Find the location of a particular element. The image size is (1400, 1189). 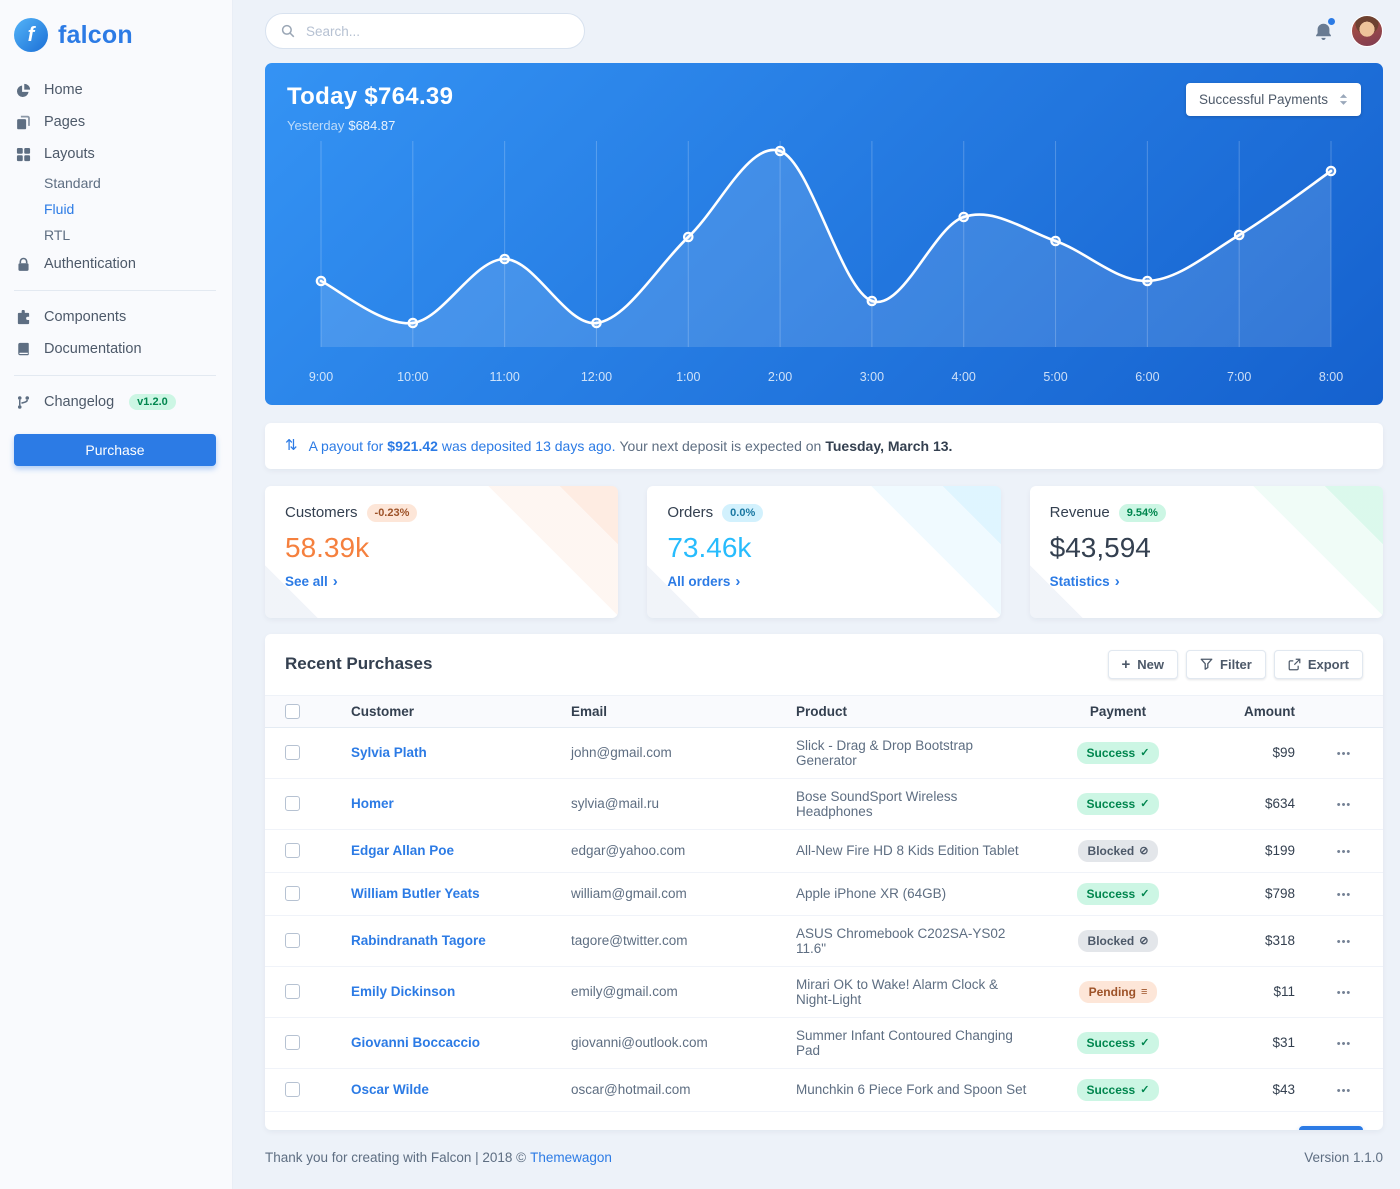

customer-link: Edgar Allan Poe is located at coordinates (403, 851).